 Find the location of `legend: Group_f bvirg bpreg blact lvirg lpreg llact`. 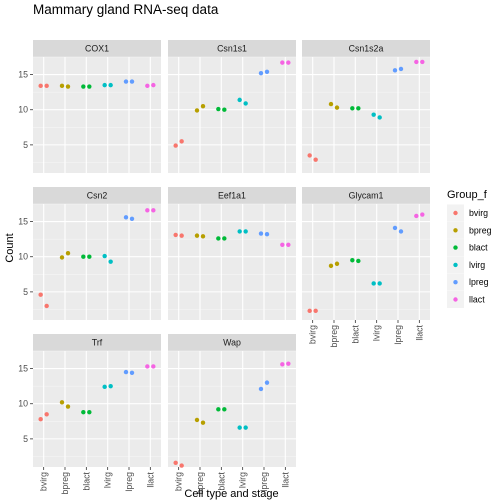

legend: Group_f bvirg bpreg blact lvirg lpreg llact is located at coordinates (469, 248).